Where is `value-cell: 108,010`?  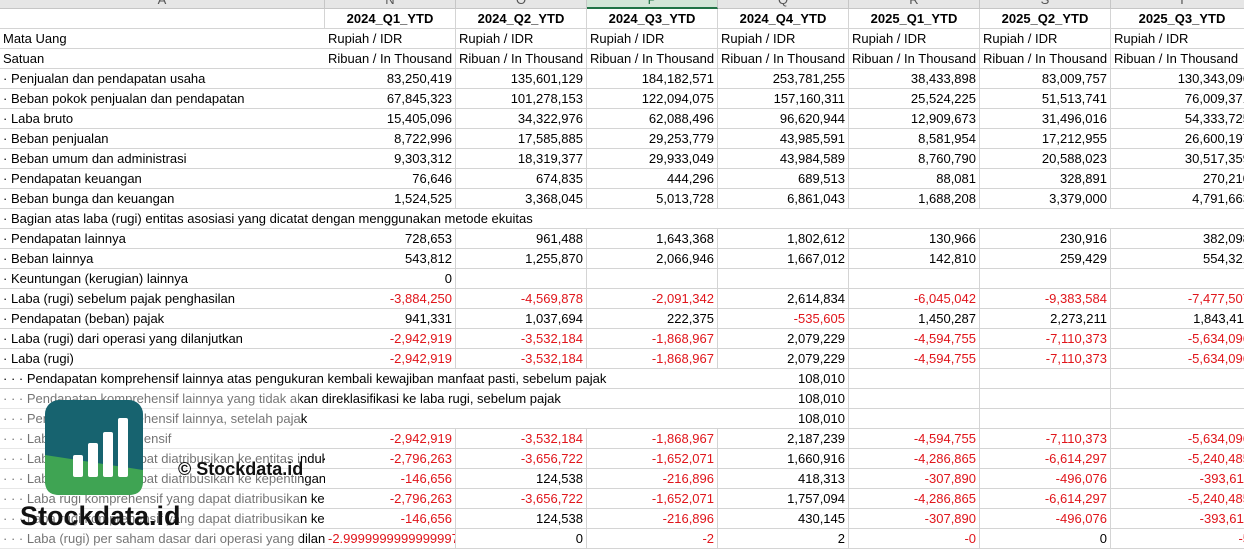 value-cell: 108,010 is located at coordinates (783, 379).